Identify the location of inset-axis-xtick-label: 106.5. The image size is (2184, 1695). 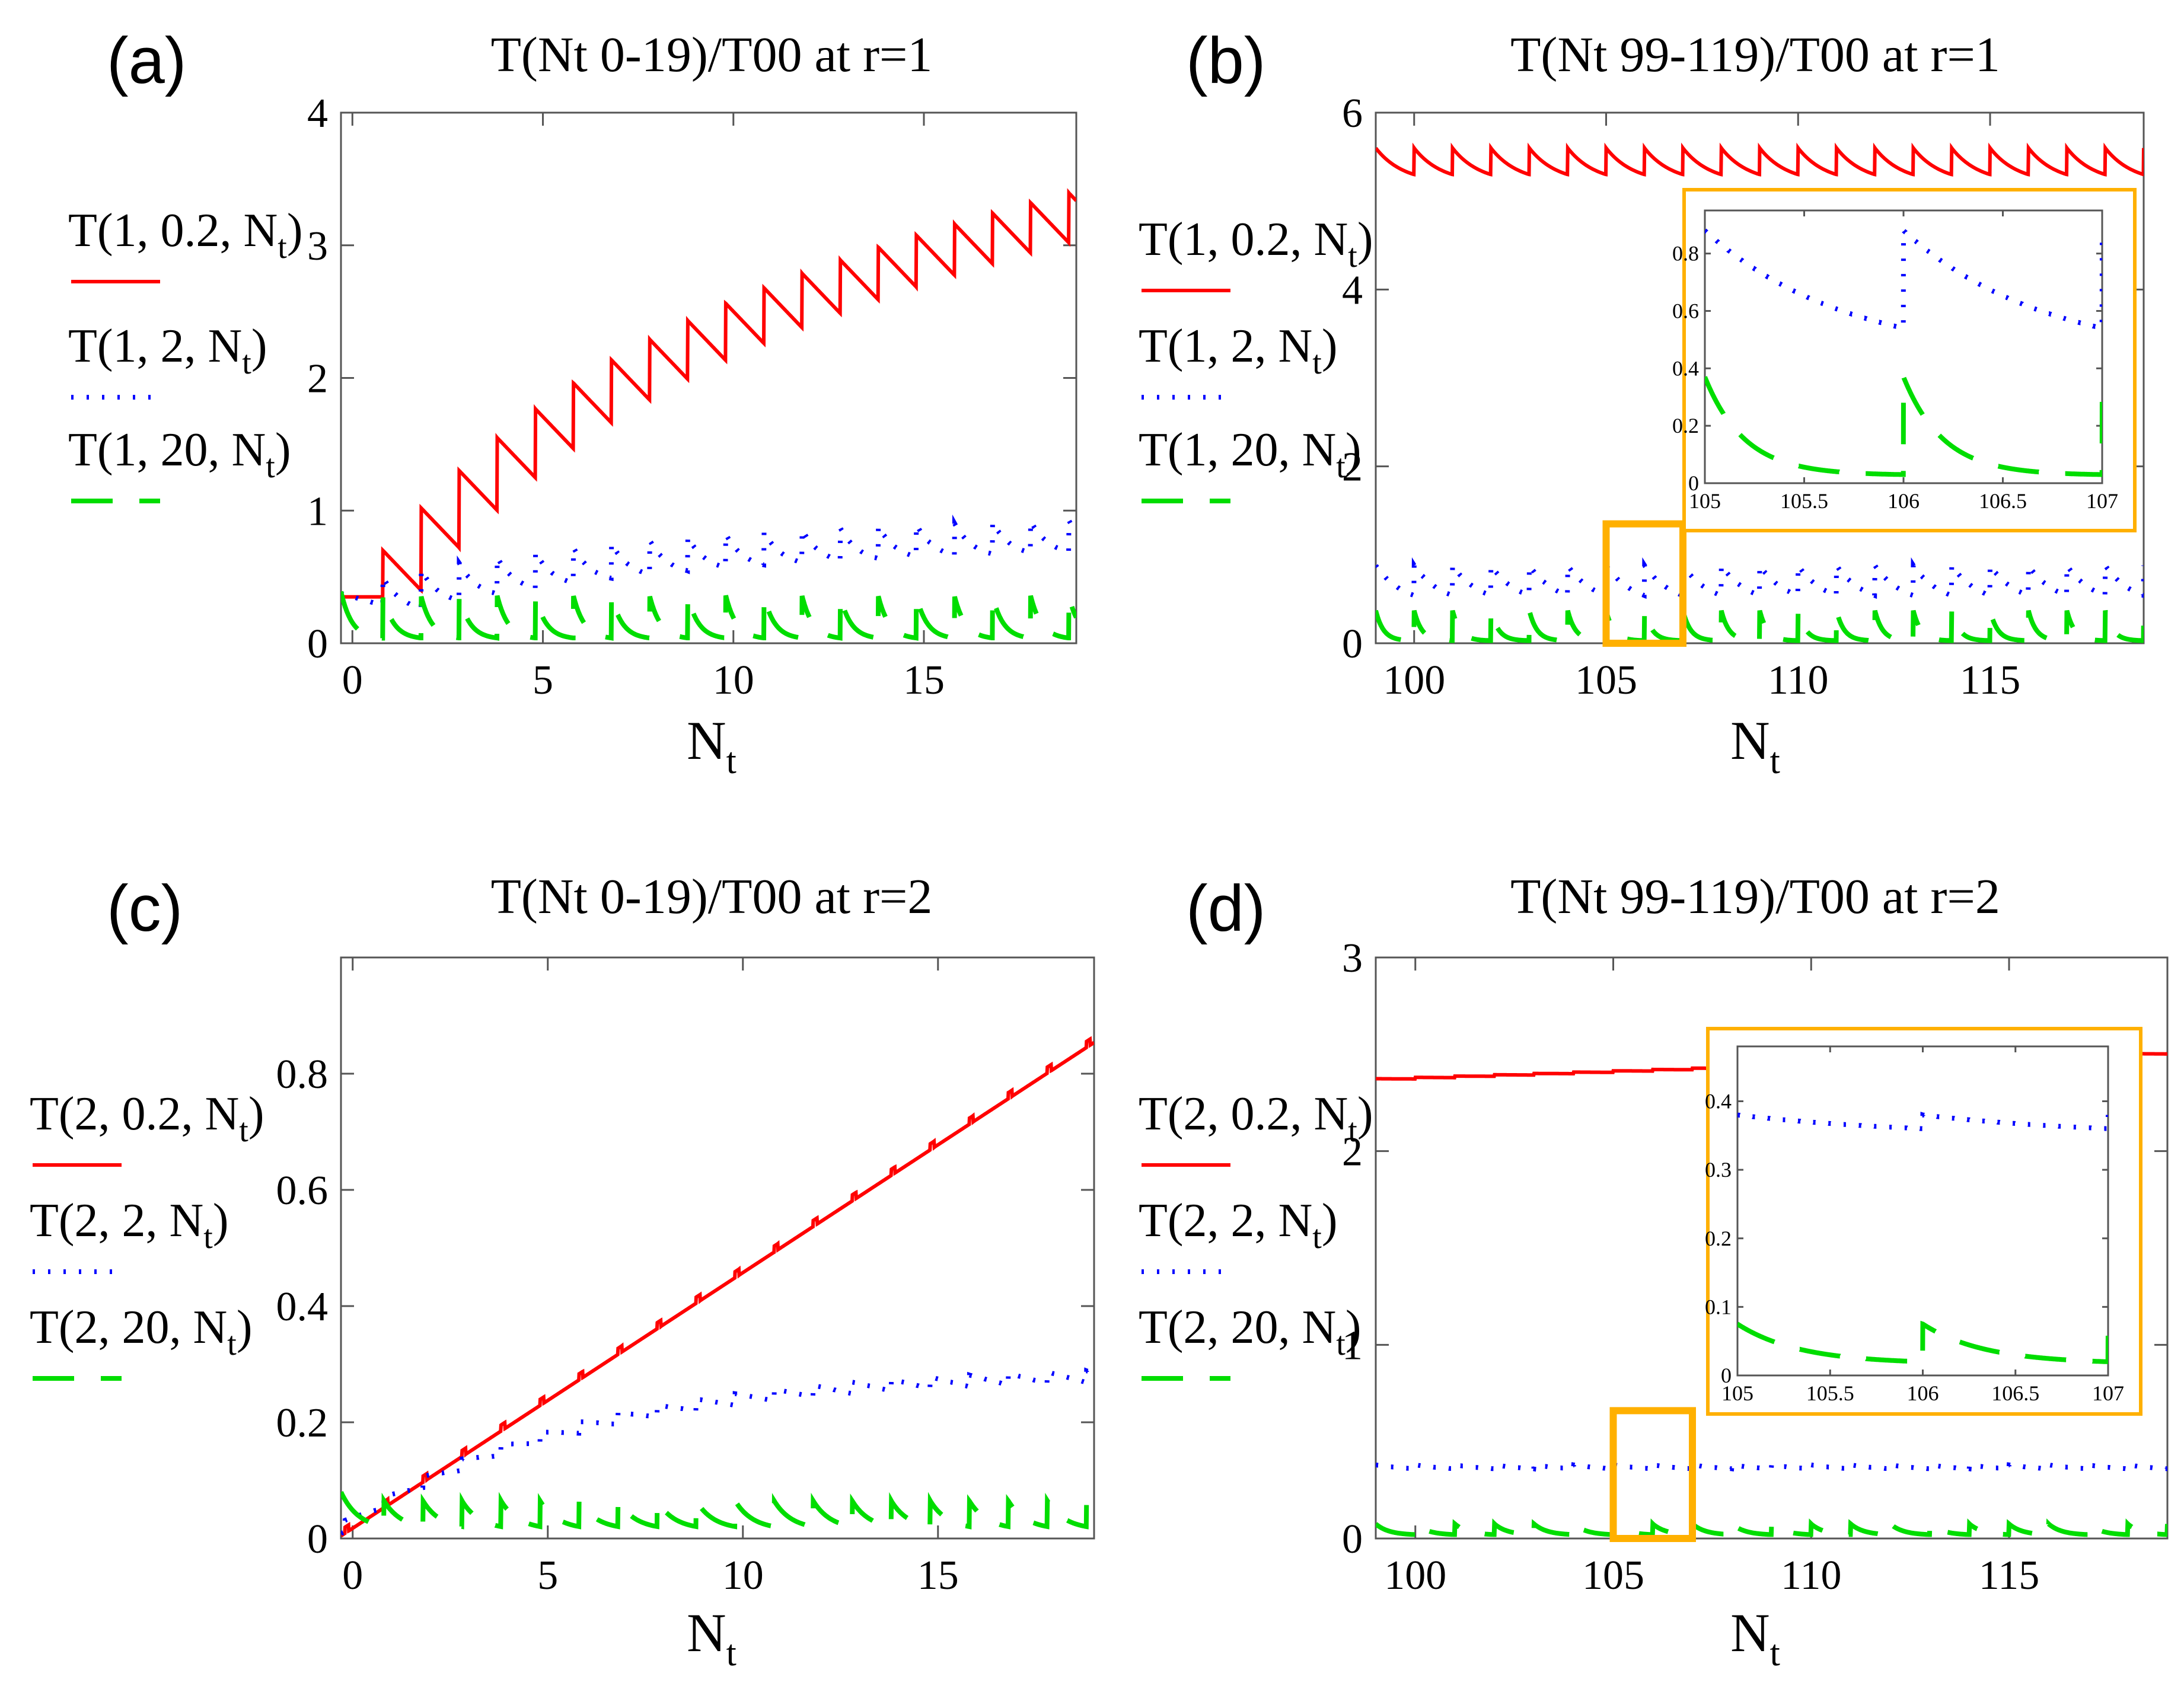
(2003, 501).